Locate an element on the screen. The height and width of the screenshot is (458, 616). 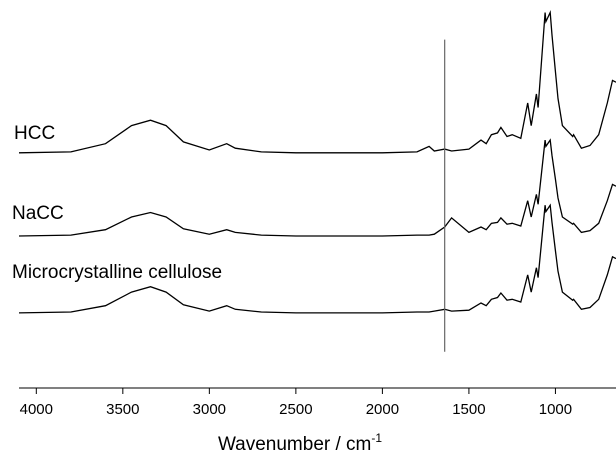
x-tick-label: 1500 is located at coordinates (468, 409).